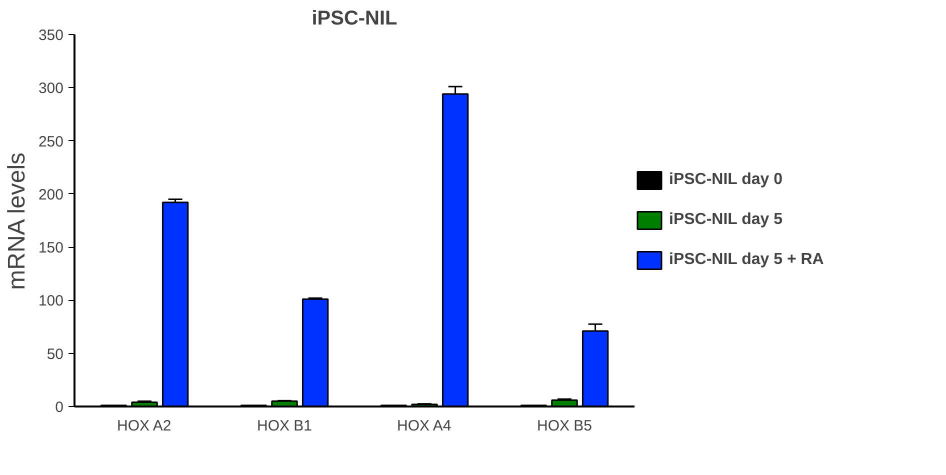 The height and width of the screenshot is (475, 946). I want to click on chart-title: iPSC-NIL, so click(355, 19).